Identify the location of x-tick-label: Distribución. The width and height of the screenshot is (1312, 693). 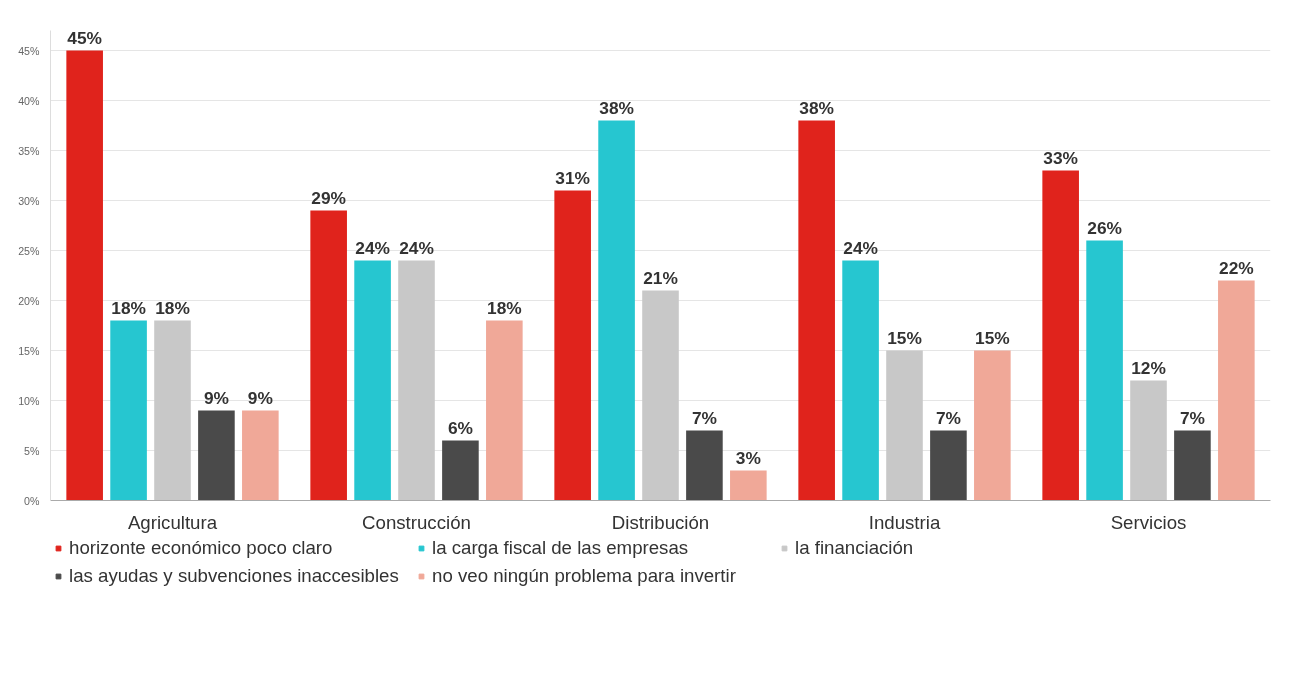
(660, 522).